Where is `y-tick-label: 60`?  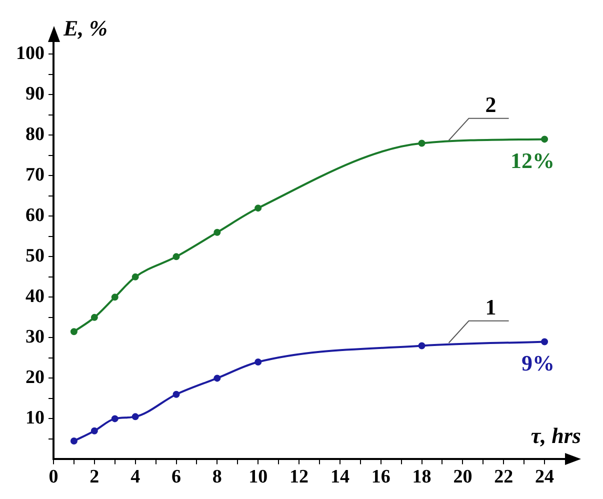
y-tick-label: 60 is located at coordinates (35, 215).